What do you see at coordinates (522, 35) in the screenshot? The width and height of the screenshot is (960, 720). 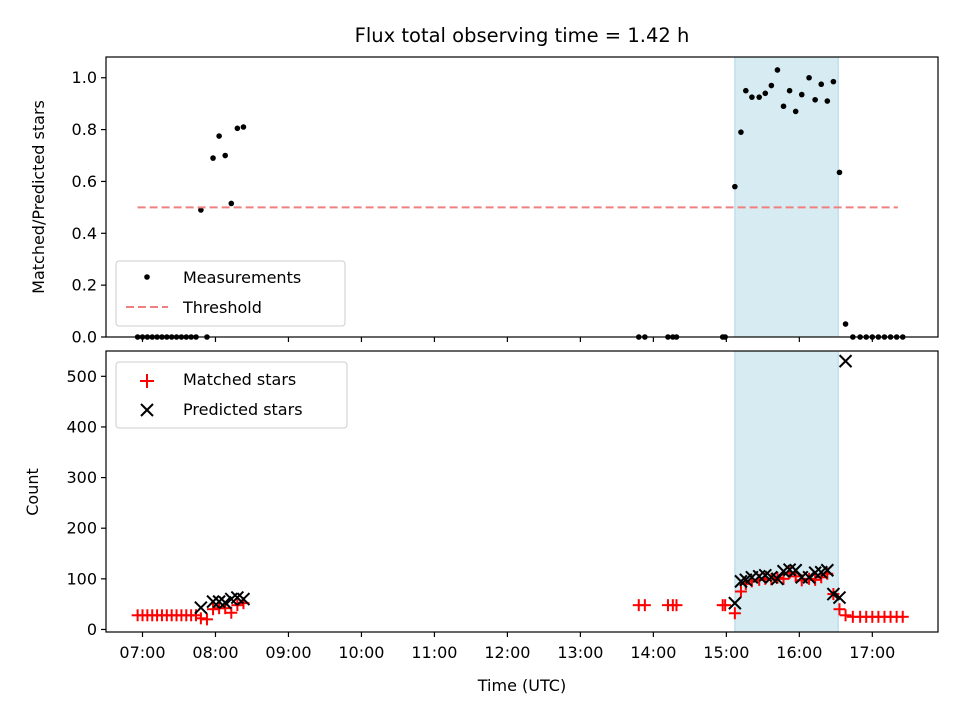 I see `chart-title: Flux total observing time = 1.42 h` at bounding box center [522, 35].